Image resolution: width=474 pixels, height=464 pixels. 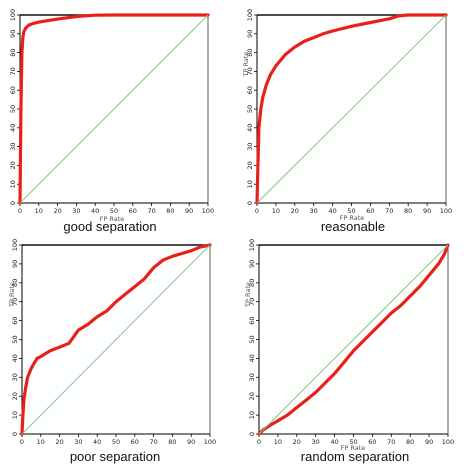 What do you see at coordinates (109, 226) in the screenshot?
I see `panel-caption: good separation` at bounding box center [109, 226].